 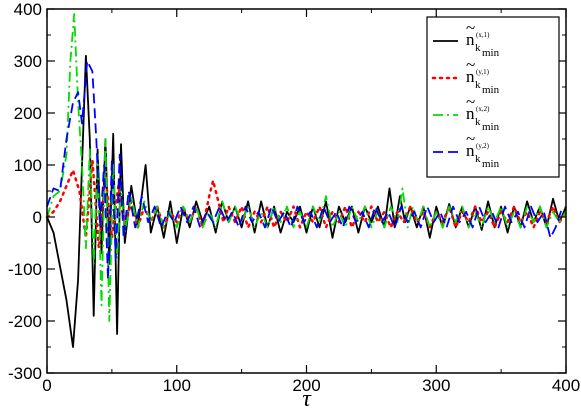 What do you see at coordinates (566, 385) in the screenshot?
I see `x-tick-label: 400` at bounding box center [566, 385].